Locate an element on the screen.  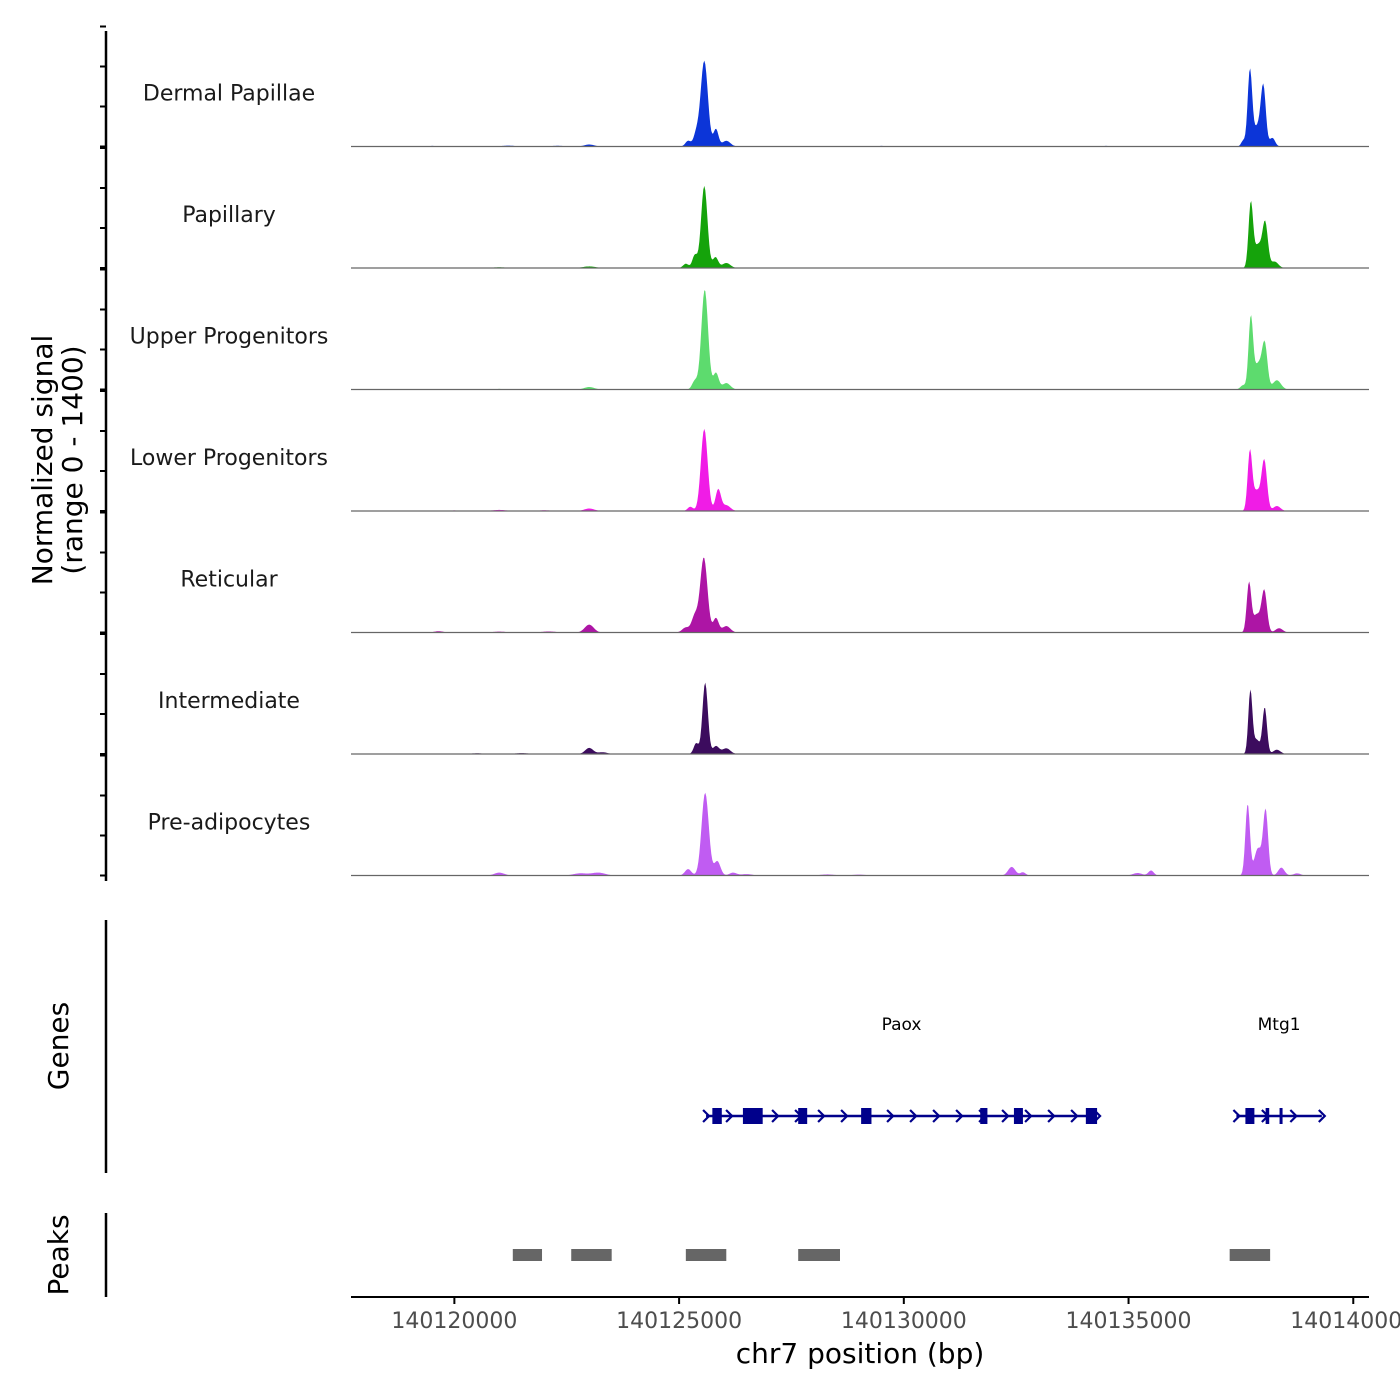
x-tick-label: 140135000 is located at coordinates (1129, 1321).